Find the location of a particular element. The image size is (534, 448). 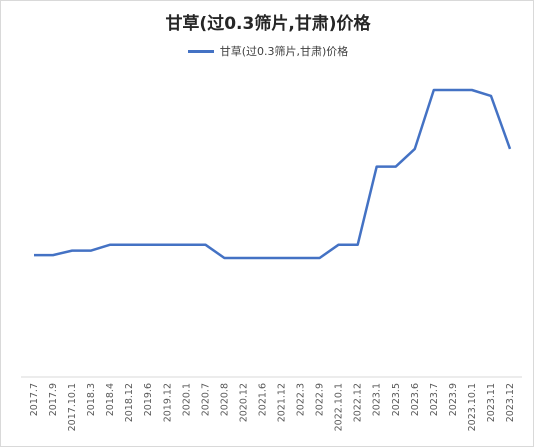

x-tick-label: 2023.10.1 is located at coordinates (472, 407).